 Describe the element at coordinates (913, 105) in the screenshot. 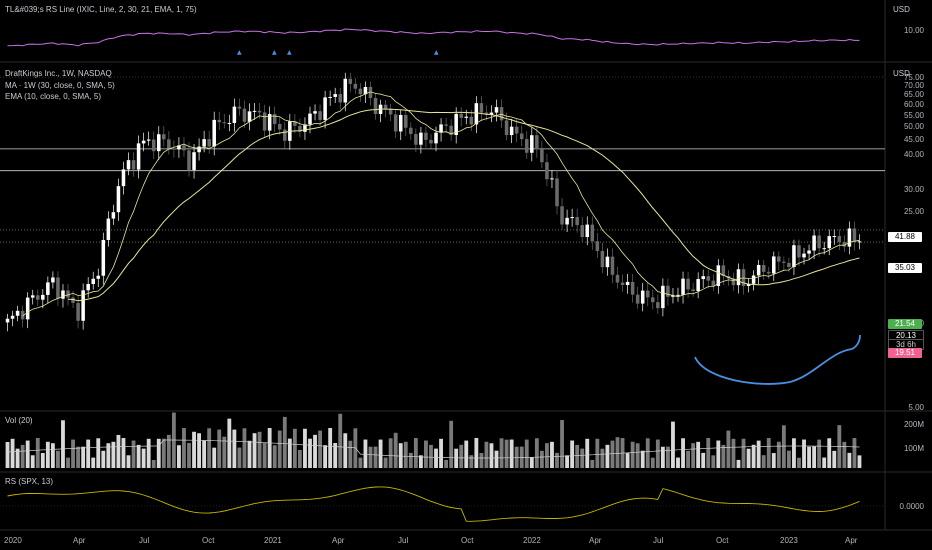

I see `price-tick-label: 60.00` at that location.